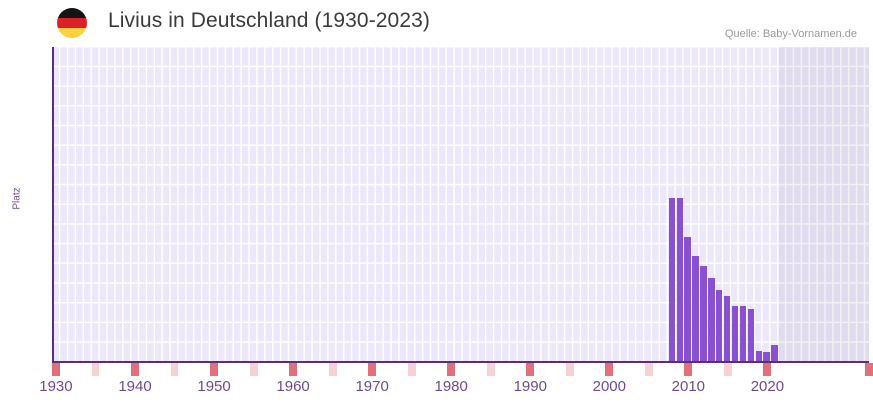  Describe the element at coordinates (735, 333) in the screenshot. I see `bar-2016` at that location.